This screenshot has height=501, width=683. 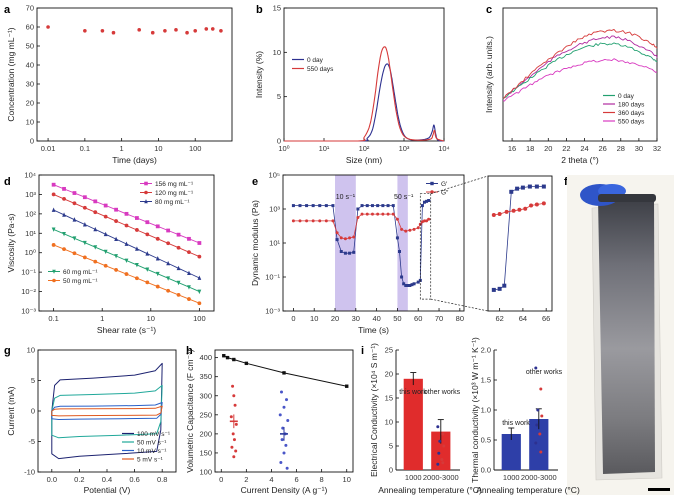 I want to click on panel-c-series-line, so click(x=580, y=63).